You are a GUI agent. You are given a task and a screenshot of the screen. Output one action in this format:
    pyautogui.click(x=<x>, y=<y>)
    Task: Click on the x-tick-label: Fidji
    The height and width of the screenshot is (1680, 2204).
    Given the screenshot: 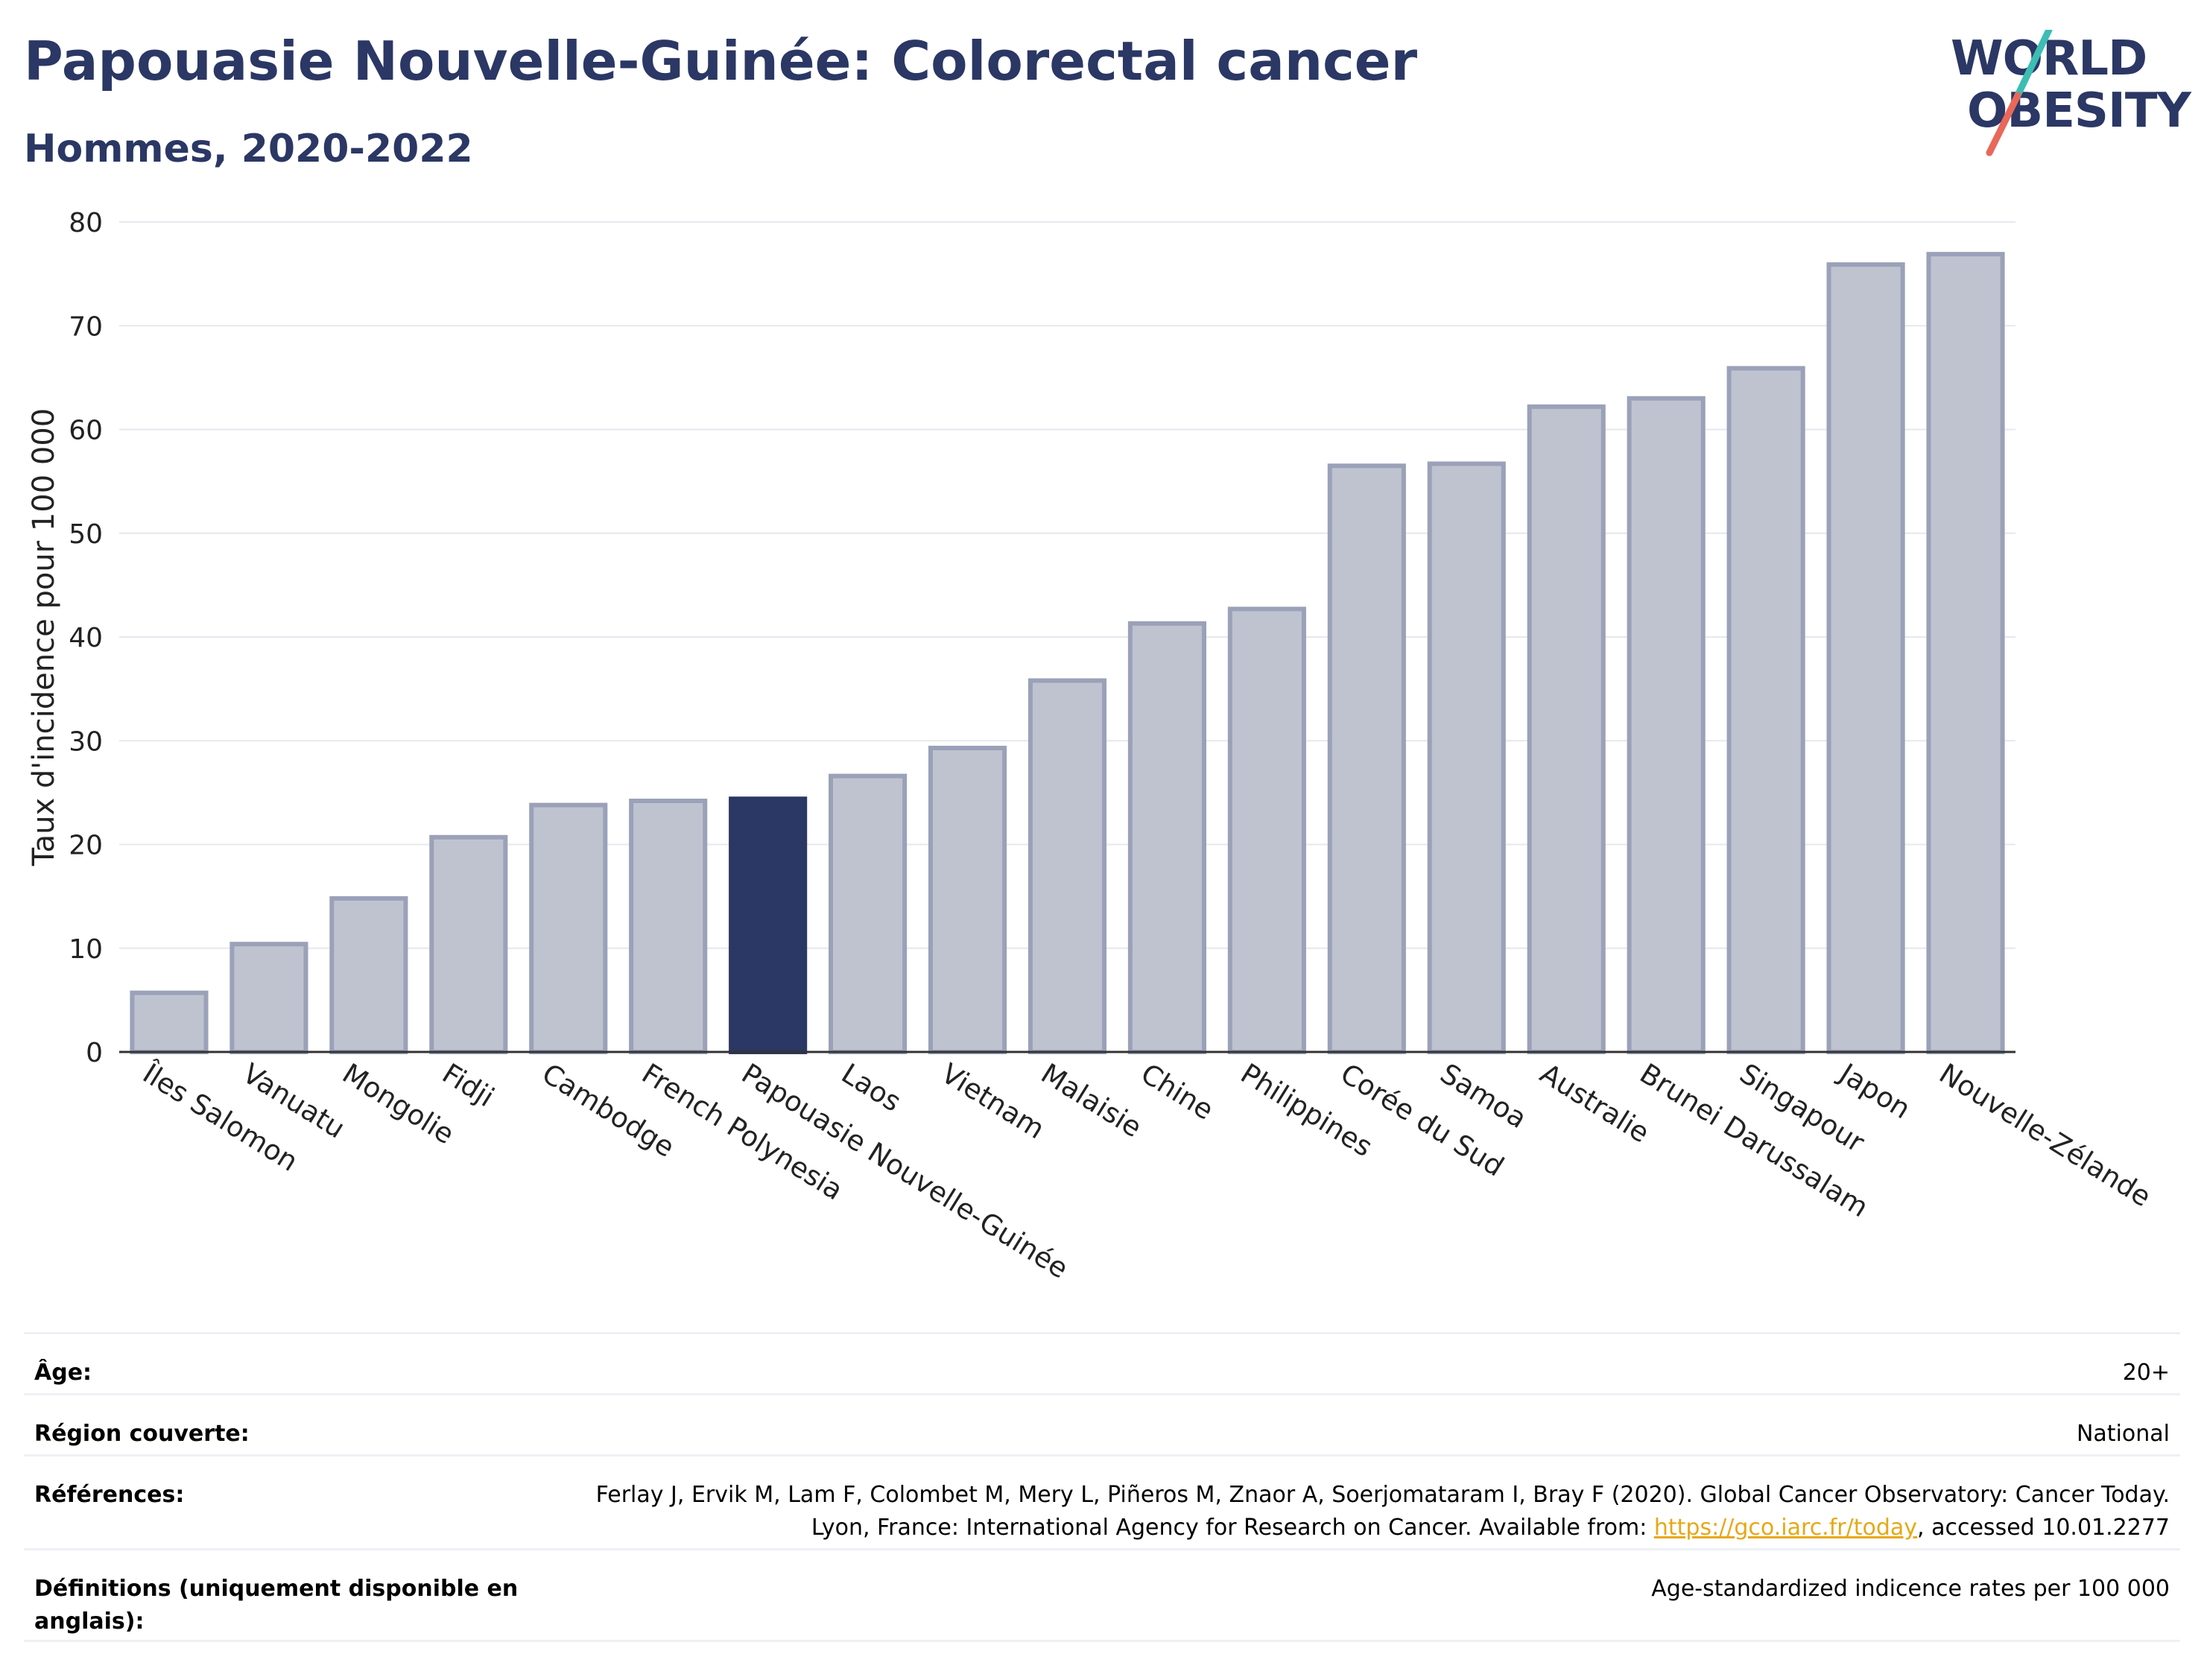 What is the action you would take?
    pyautogui.click(x=468, y=1085)
    